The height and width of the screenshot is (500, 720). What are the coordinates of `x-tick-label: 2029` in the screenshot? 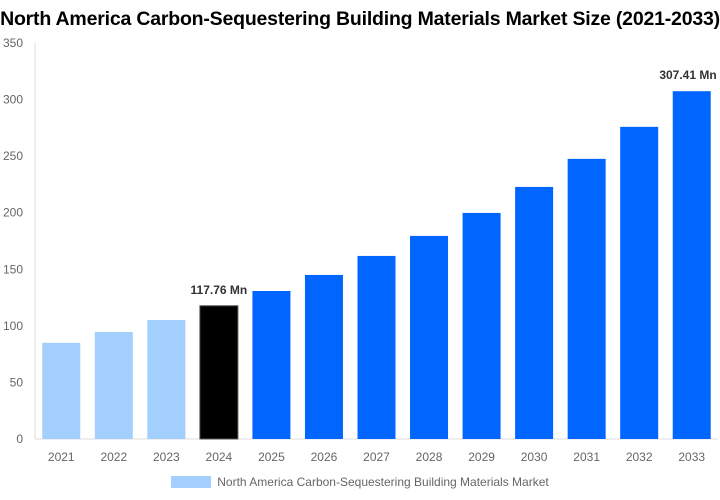 It's located at (481, 457).